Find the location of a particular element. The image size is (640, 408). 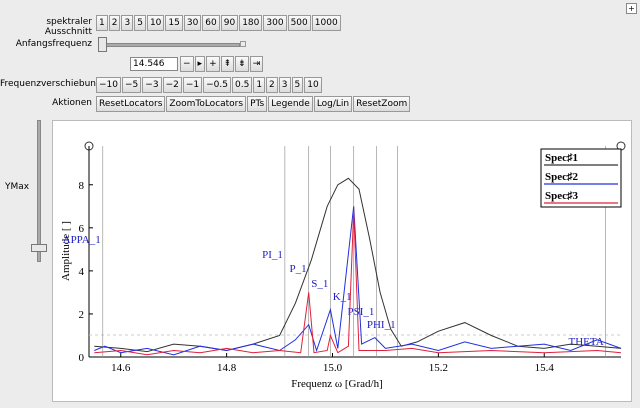

locator-label: S_1 is located at coordinates (319, 284).